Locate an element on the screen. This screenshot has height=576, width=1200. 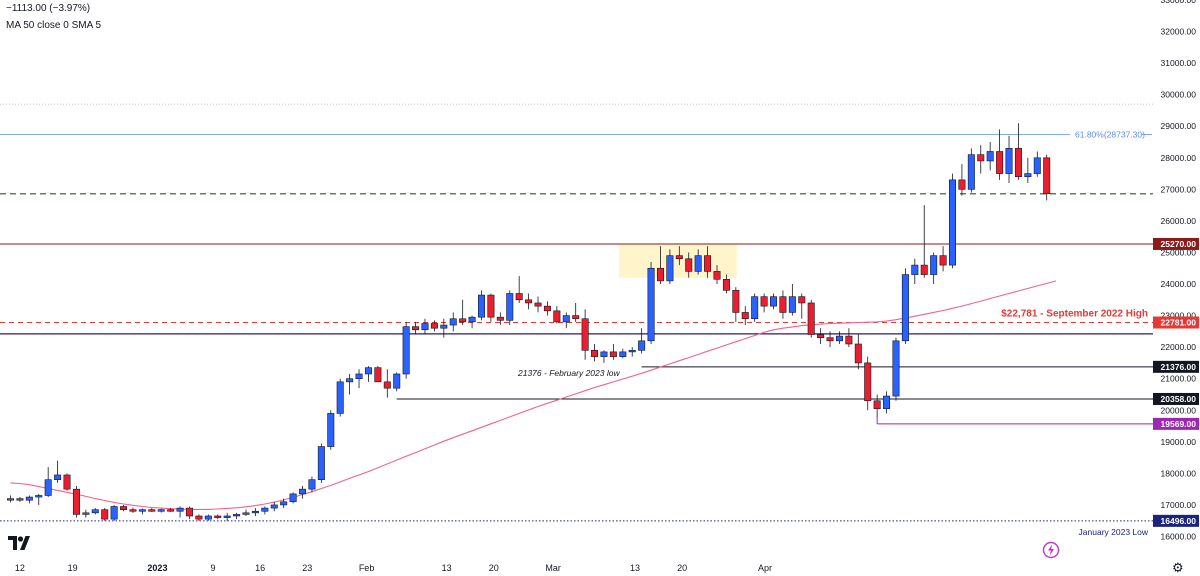
price-tag-label: 22781.00 is located at coordinates (1179, 322).